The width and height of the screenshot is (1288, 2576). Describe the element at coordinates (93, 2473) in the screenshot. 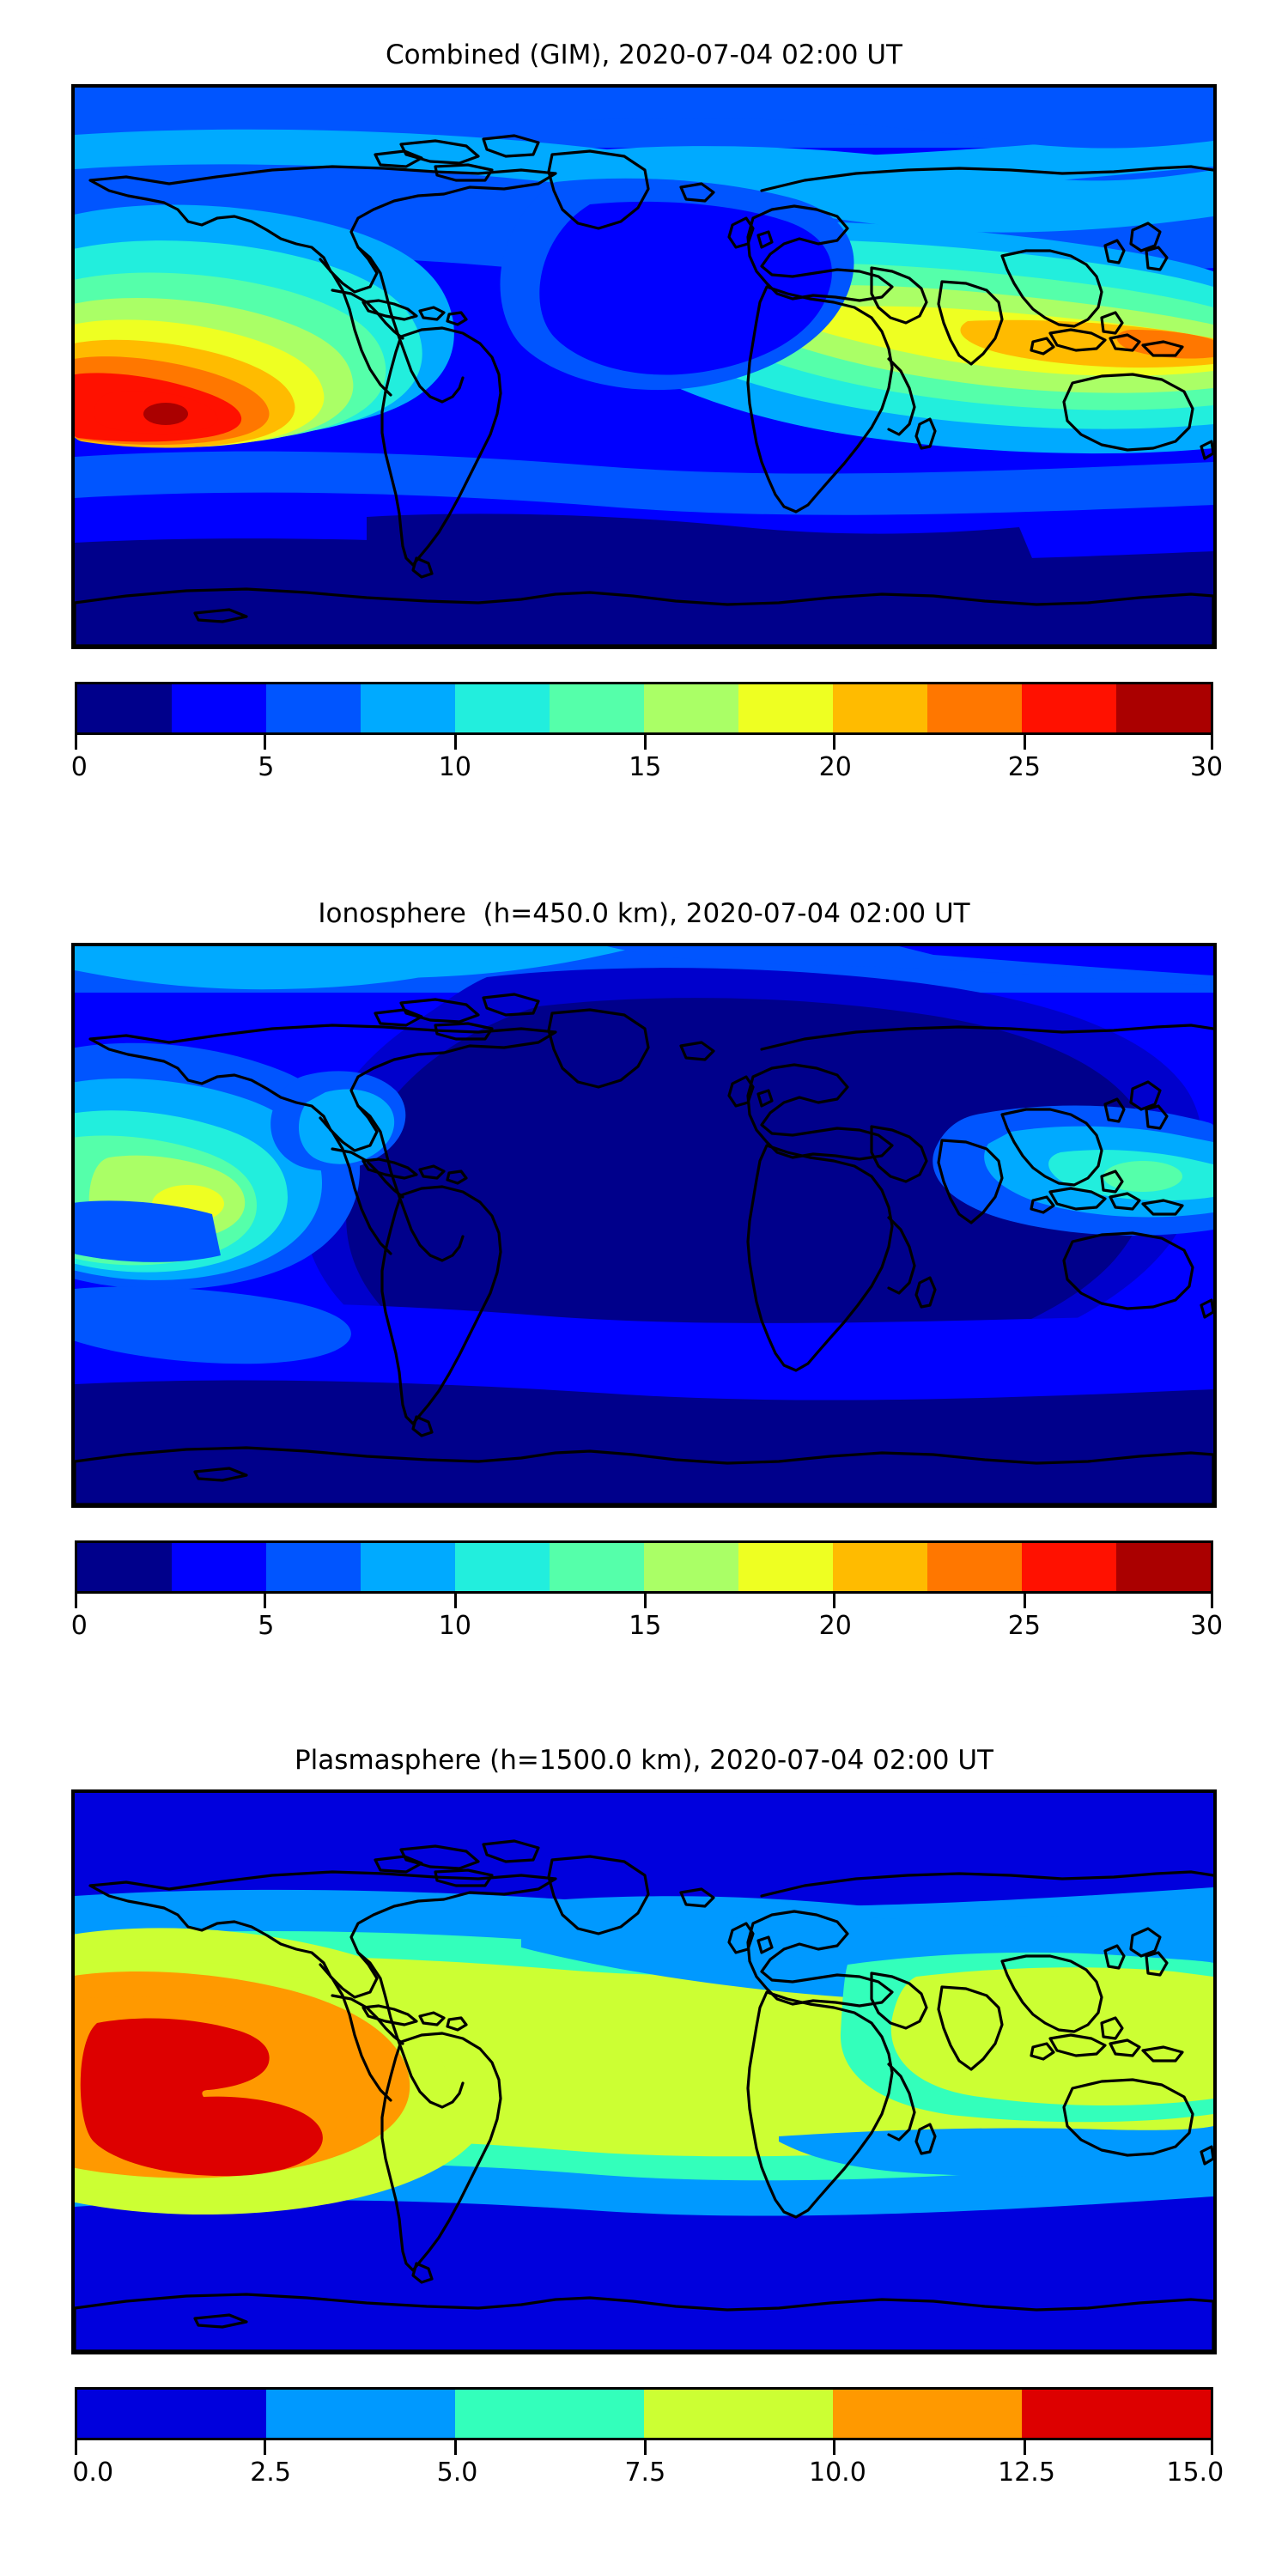

I see `cbar-tick-label: 0.0` at that location.